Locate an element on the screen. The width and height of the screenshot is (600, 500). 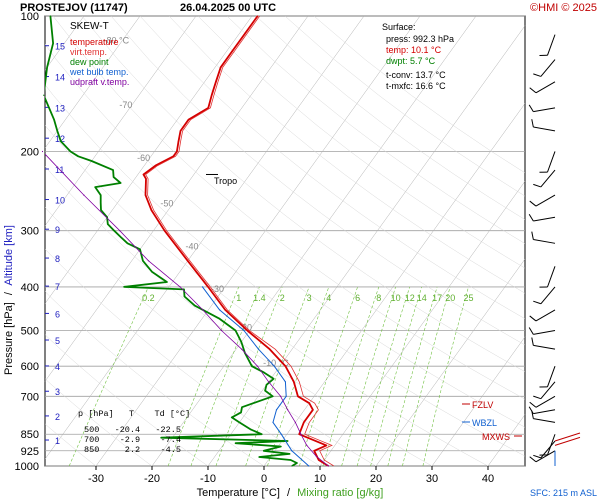
mixing-ratio-label-2: 1.4 is located at coordinates (259, 298).